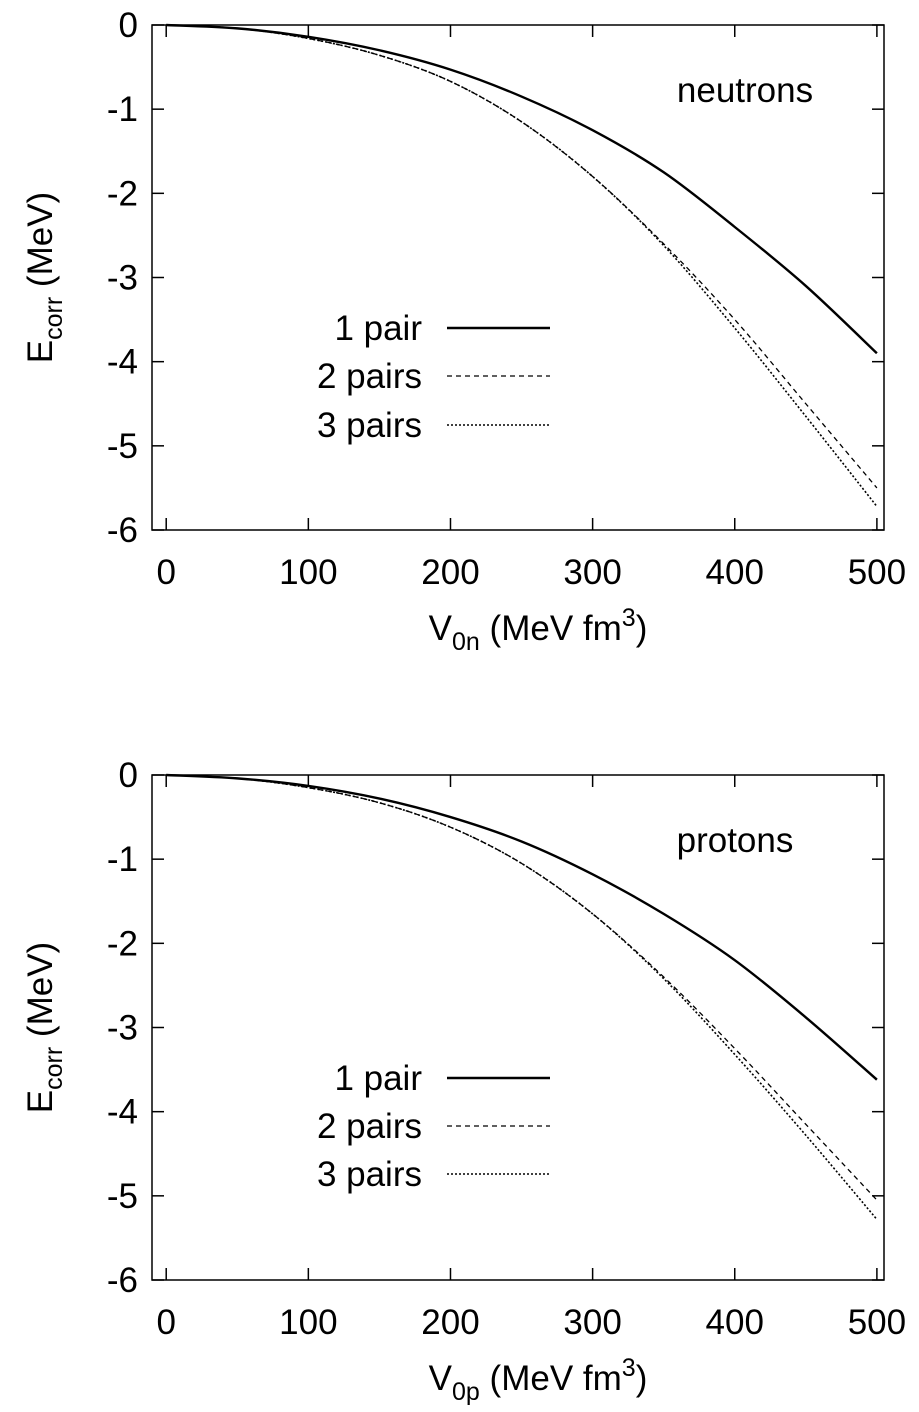 This screenshot has width=919, height=1412. Describe the element at coordinates (466, 642) in the screenshot. I see `x-axis-label-subscript: 0n` at that location.